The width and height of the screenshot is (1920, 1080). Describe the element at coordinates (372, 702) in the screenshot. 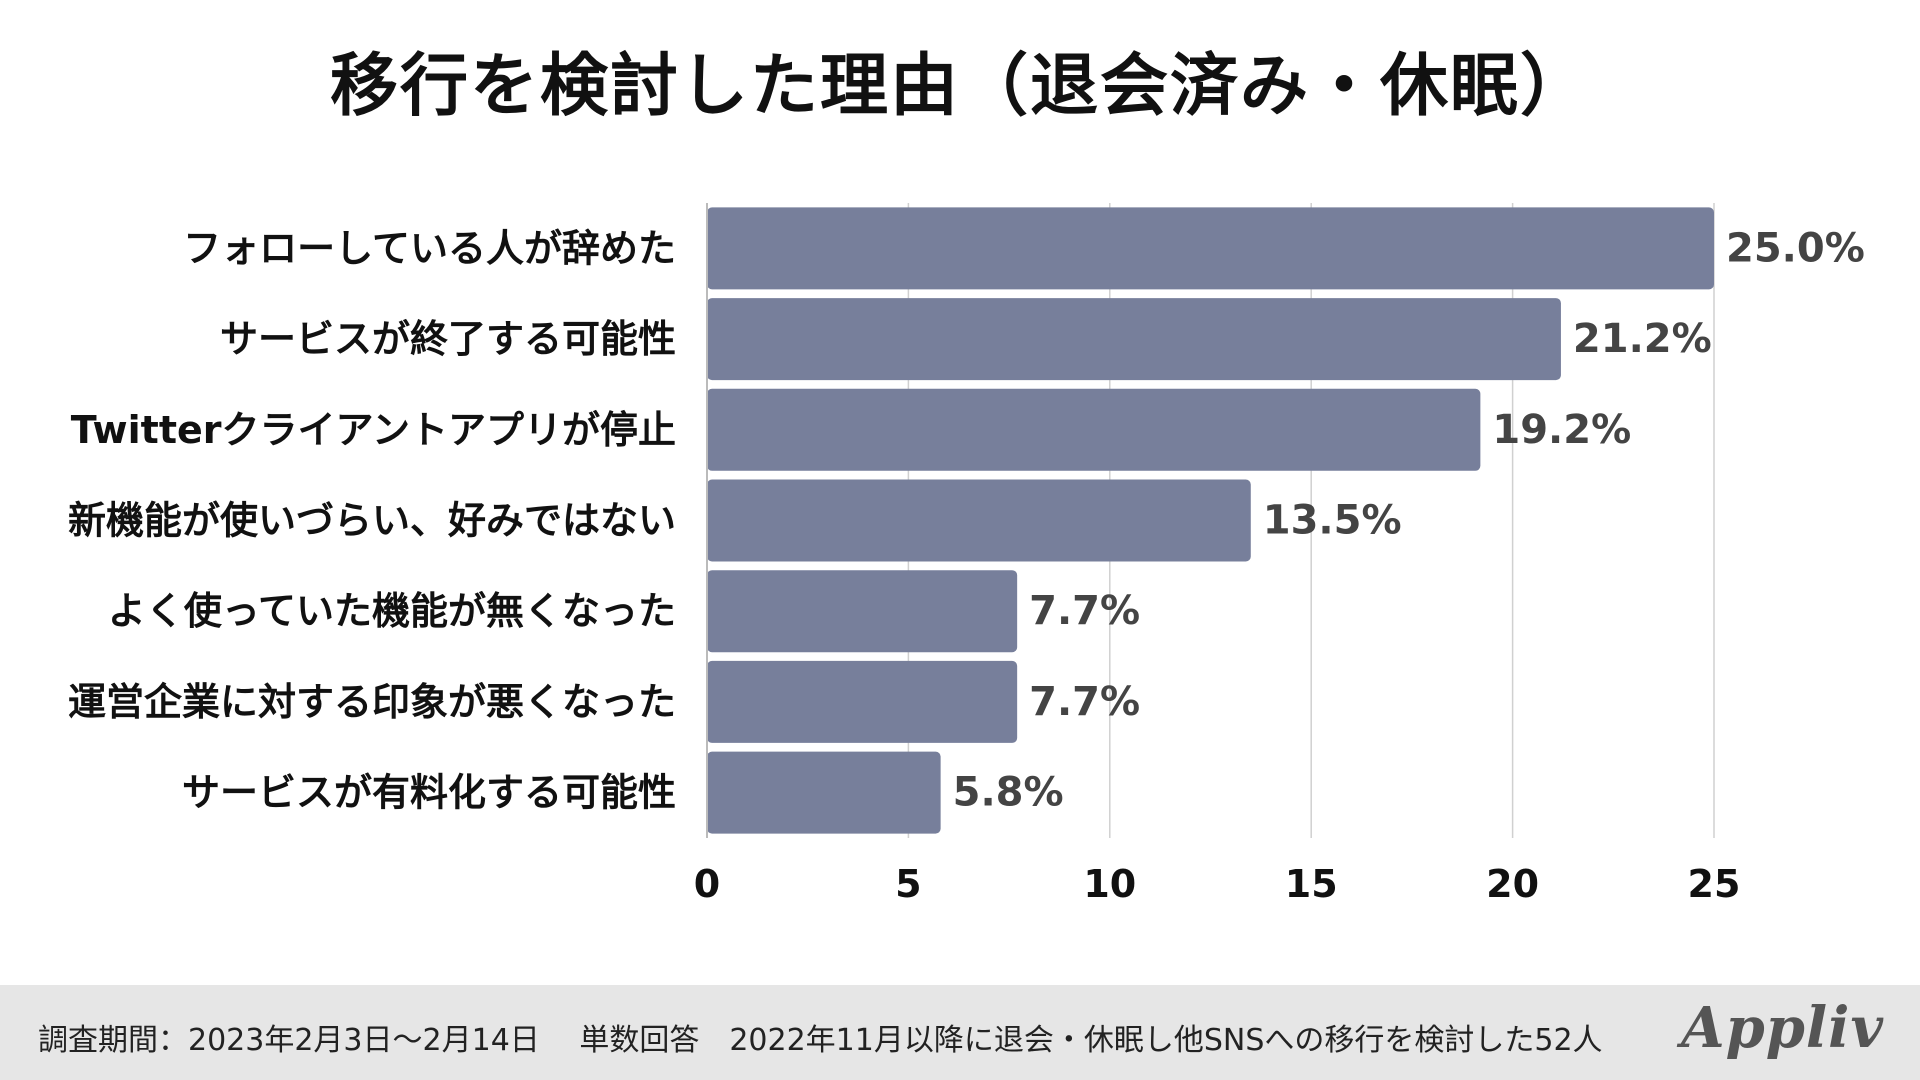

I see `category-label: 運営企業に対する印象が悪くなった` at that location.